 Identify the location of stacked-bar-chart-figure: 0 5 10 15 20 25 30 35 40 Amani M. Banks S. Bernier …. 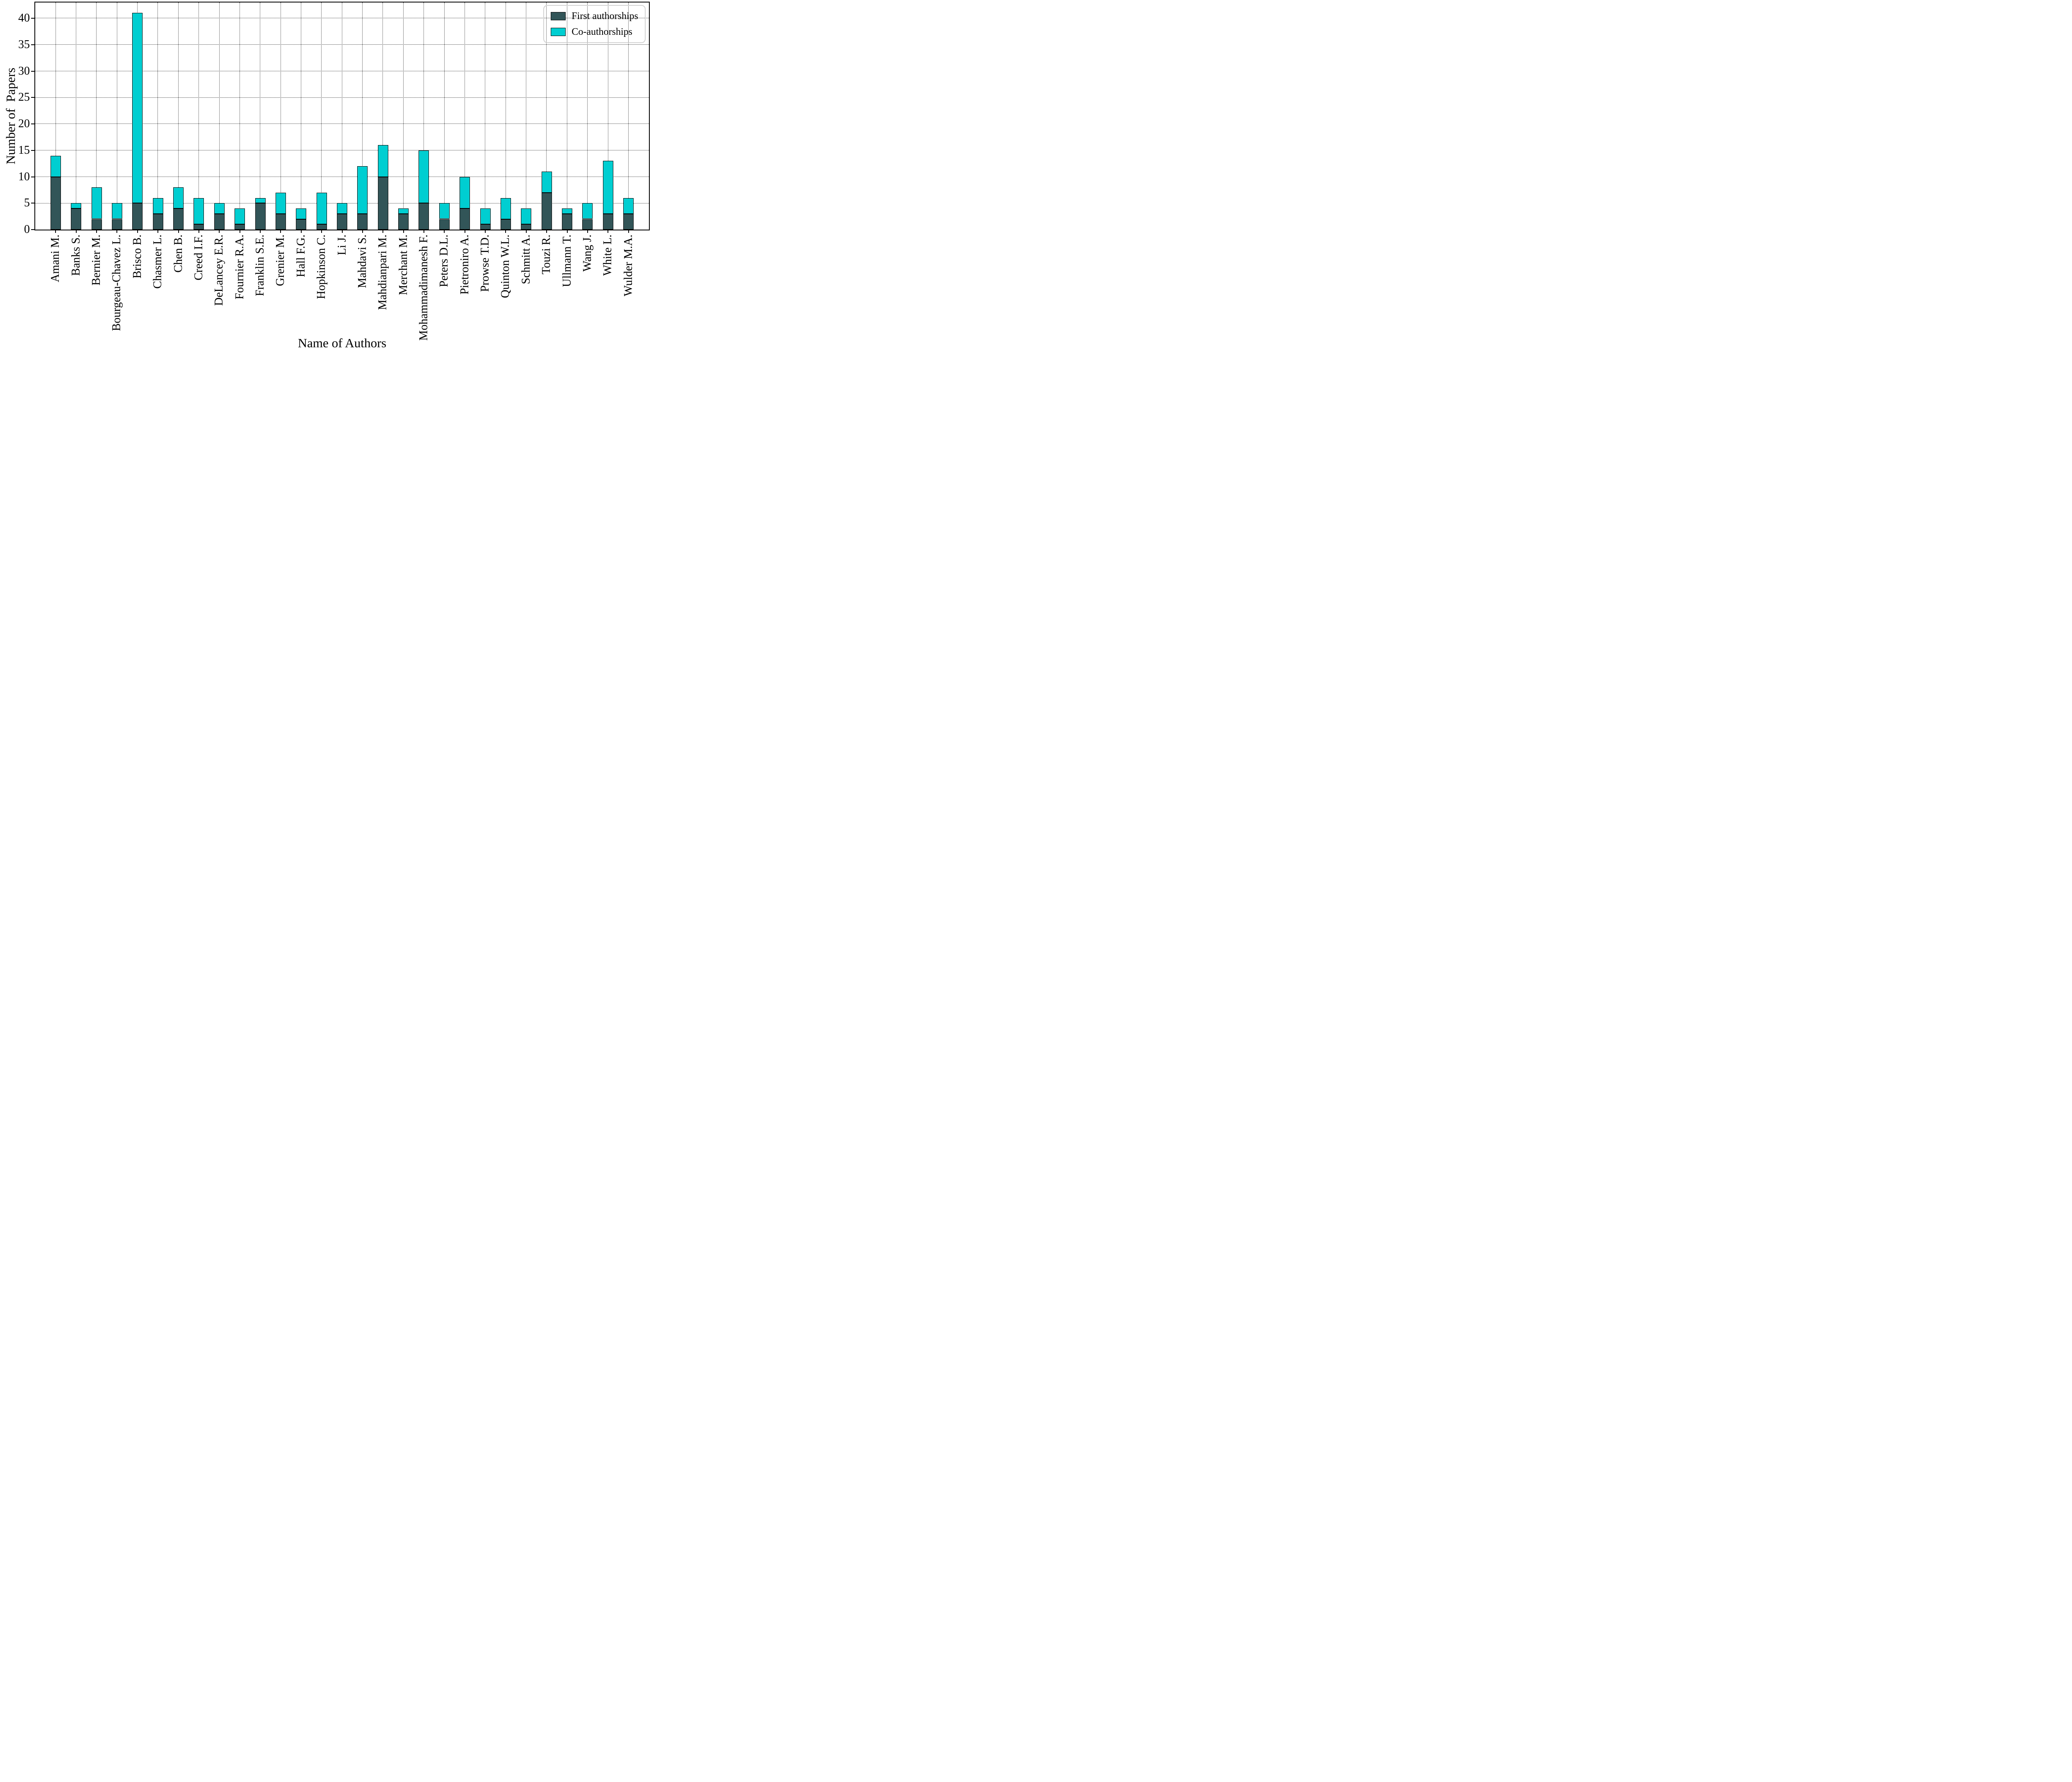
(328, 178).